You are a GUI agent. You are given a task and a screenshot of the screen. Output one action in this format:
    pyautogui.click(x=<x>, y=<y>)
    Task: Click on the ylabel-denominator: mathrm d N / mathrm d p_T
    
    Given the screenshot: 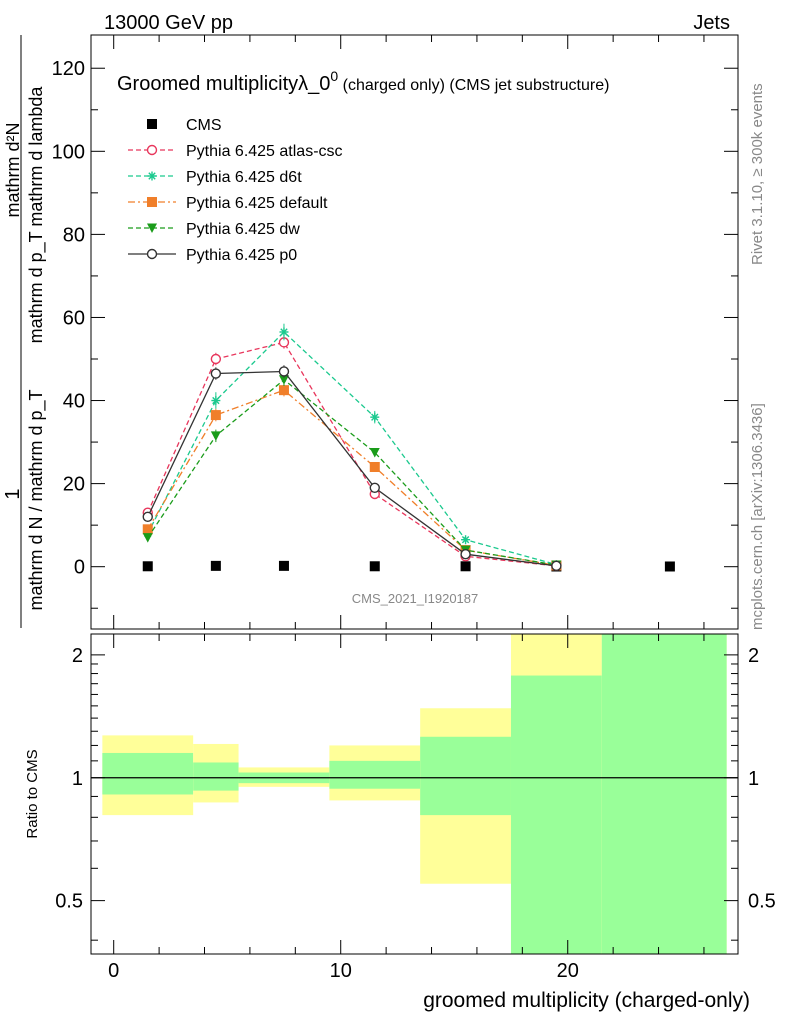 What is the action you would take?
    pyautogui.click(x=36, y=499)
    